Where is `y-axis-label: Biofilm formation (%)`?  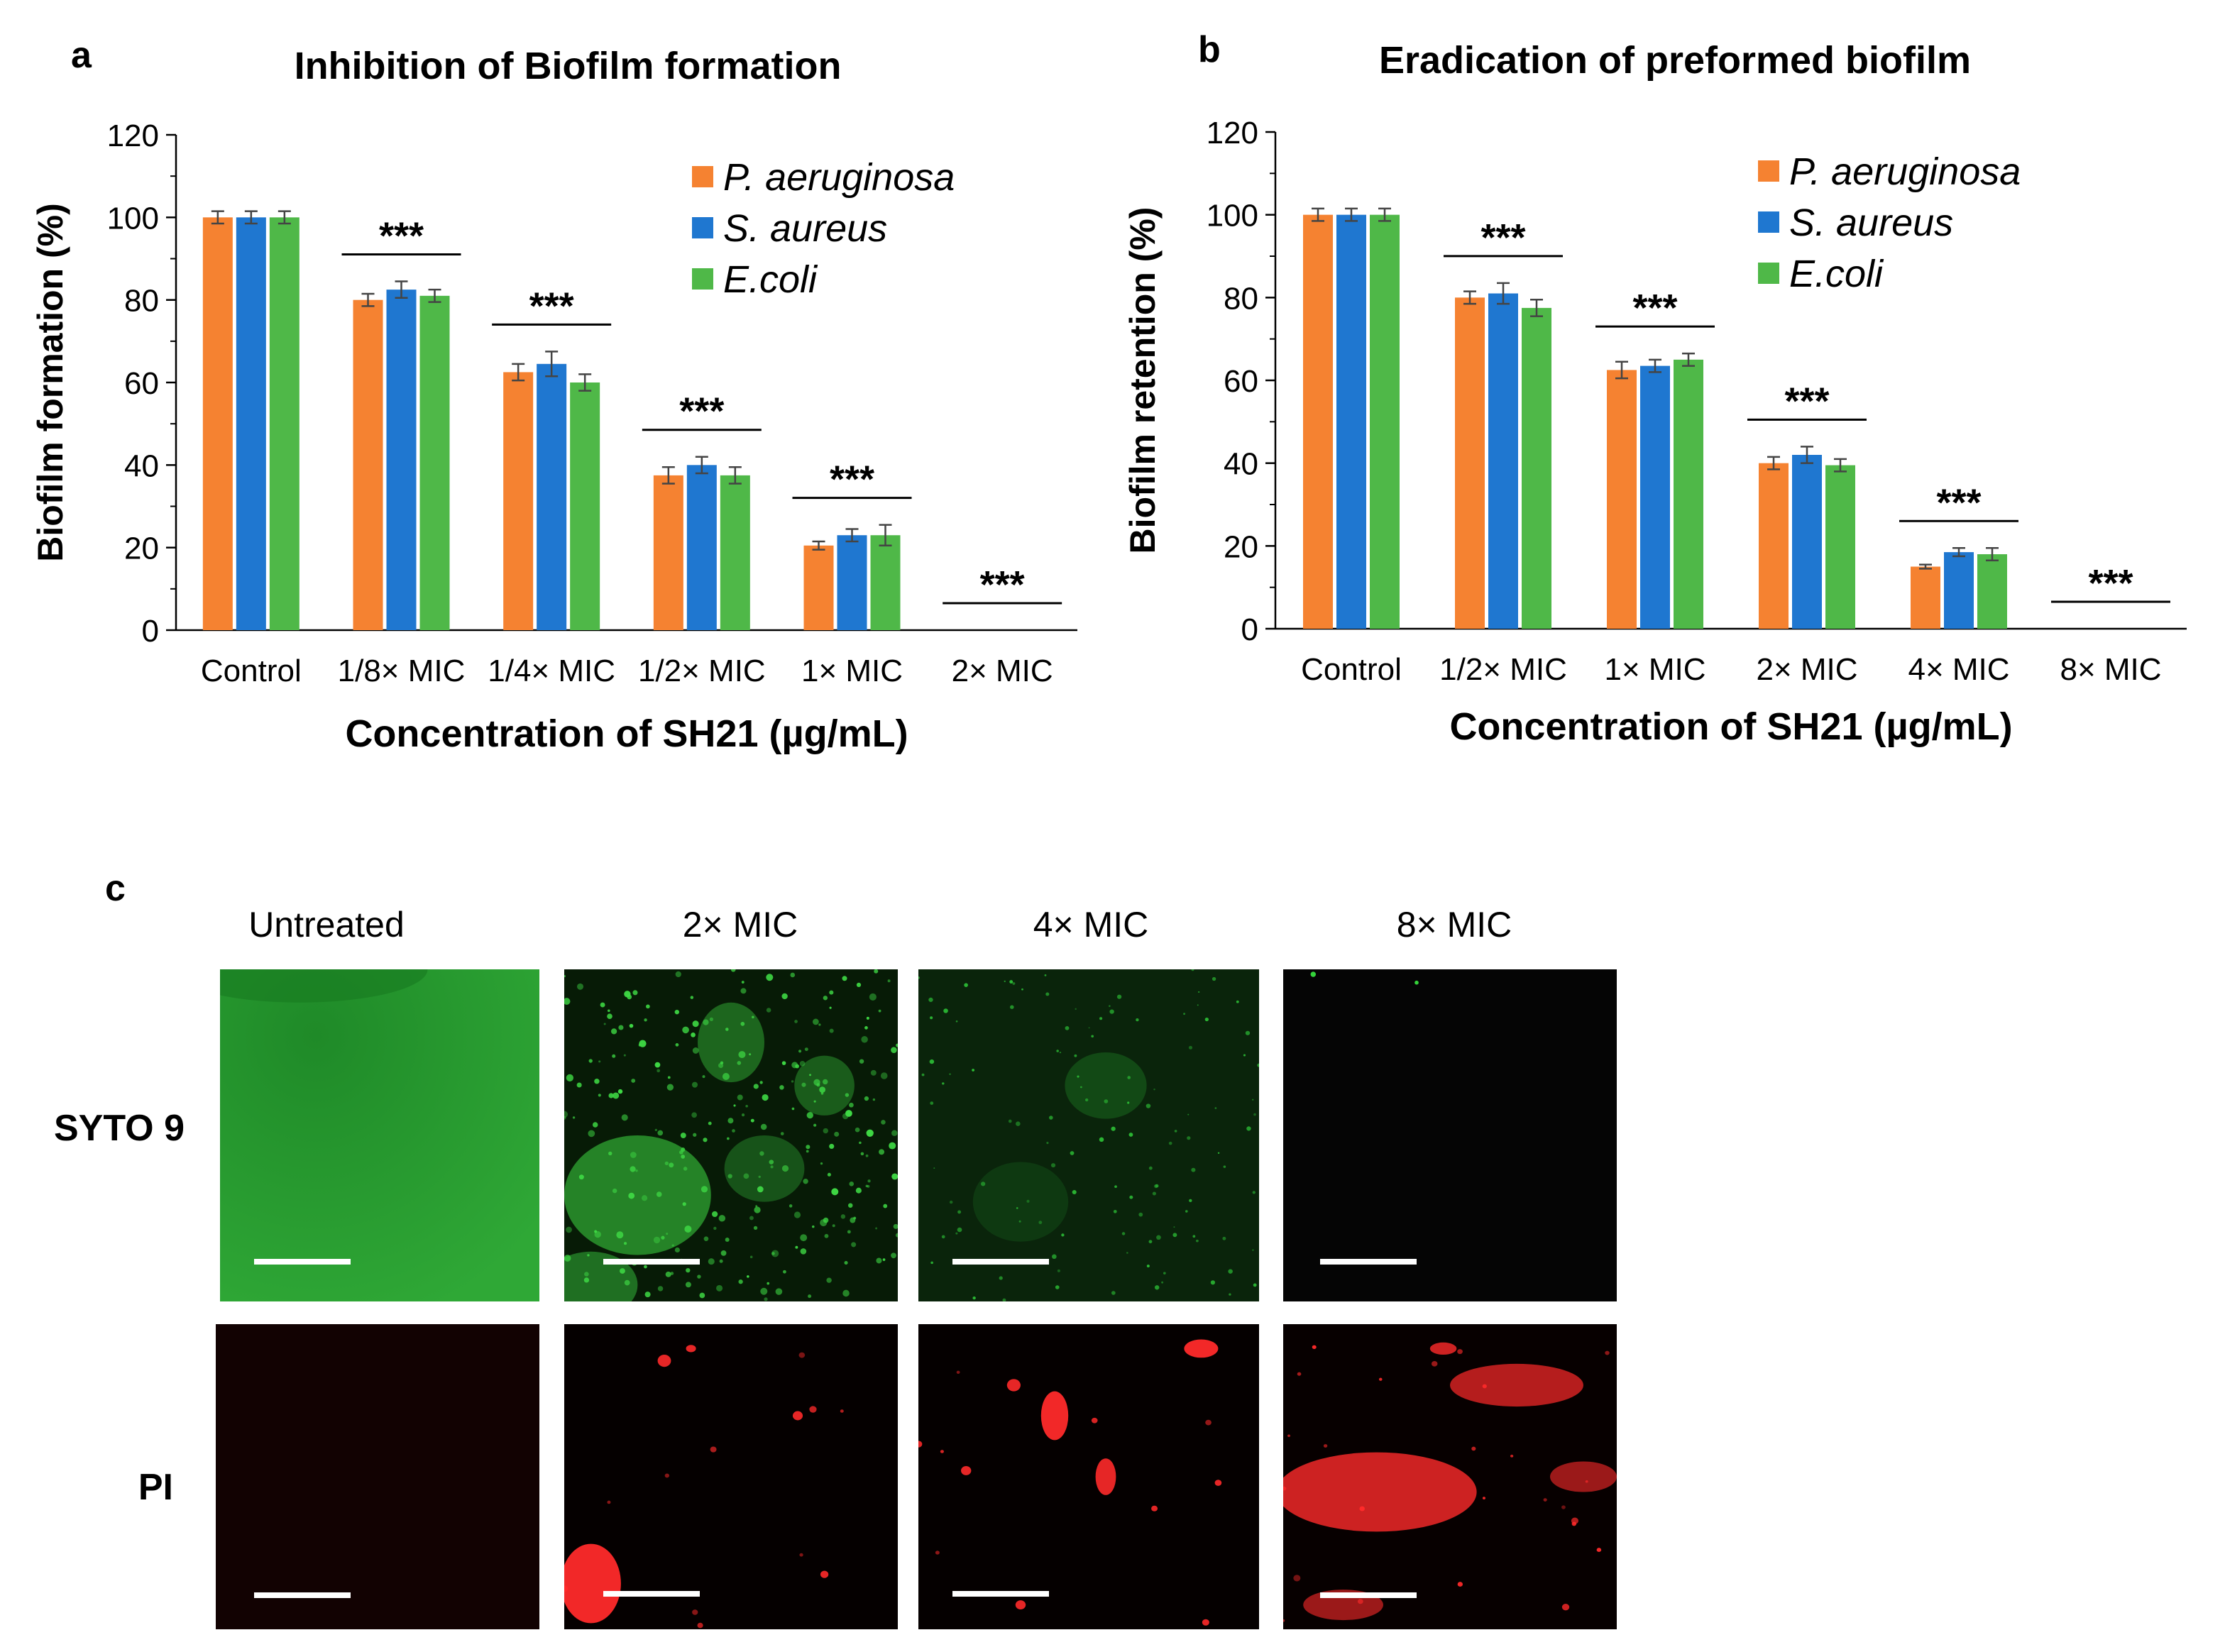
y-axis-label: Biofilm formation (%) is located at coordinates (50, 382).